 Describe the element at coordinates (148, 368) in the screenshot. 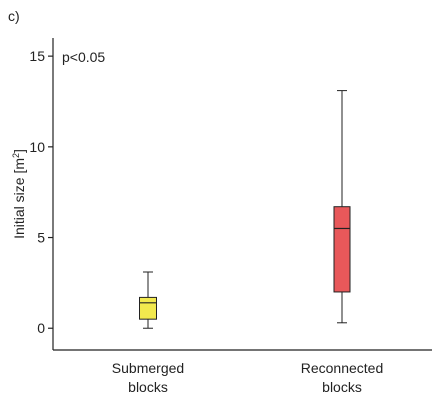

I see `x-category-label-line: Submerged` at that location.